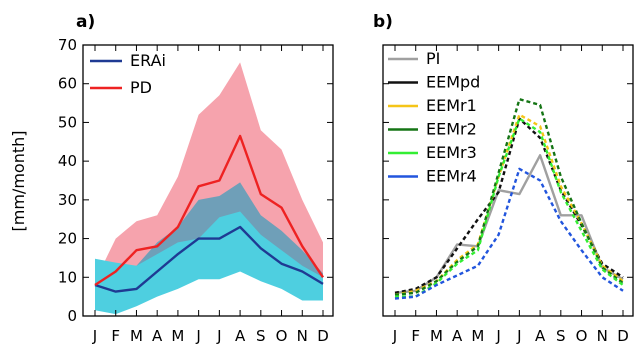 The height and width of the screenshot is (346, 642). I want to click on legend-label-eemr2: EEMr2, so click(451, 129).